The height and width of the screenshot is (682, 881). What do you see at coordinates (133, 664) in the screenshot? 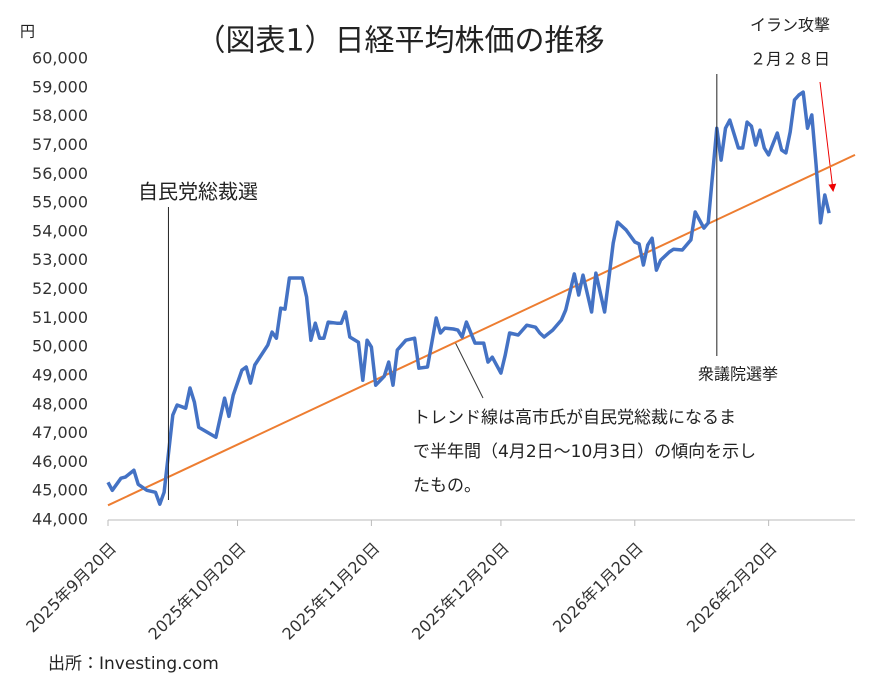
I see `source: 出所：Investing.com` at bounding box center [133, 664].